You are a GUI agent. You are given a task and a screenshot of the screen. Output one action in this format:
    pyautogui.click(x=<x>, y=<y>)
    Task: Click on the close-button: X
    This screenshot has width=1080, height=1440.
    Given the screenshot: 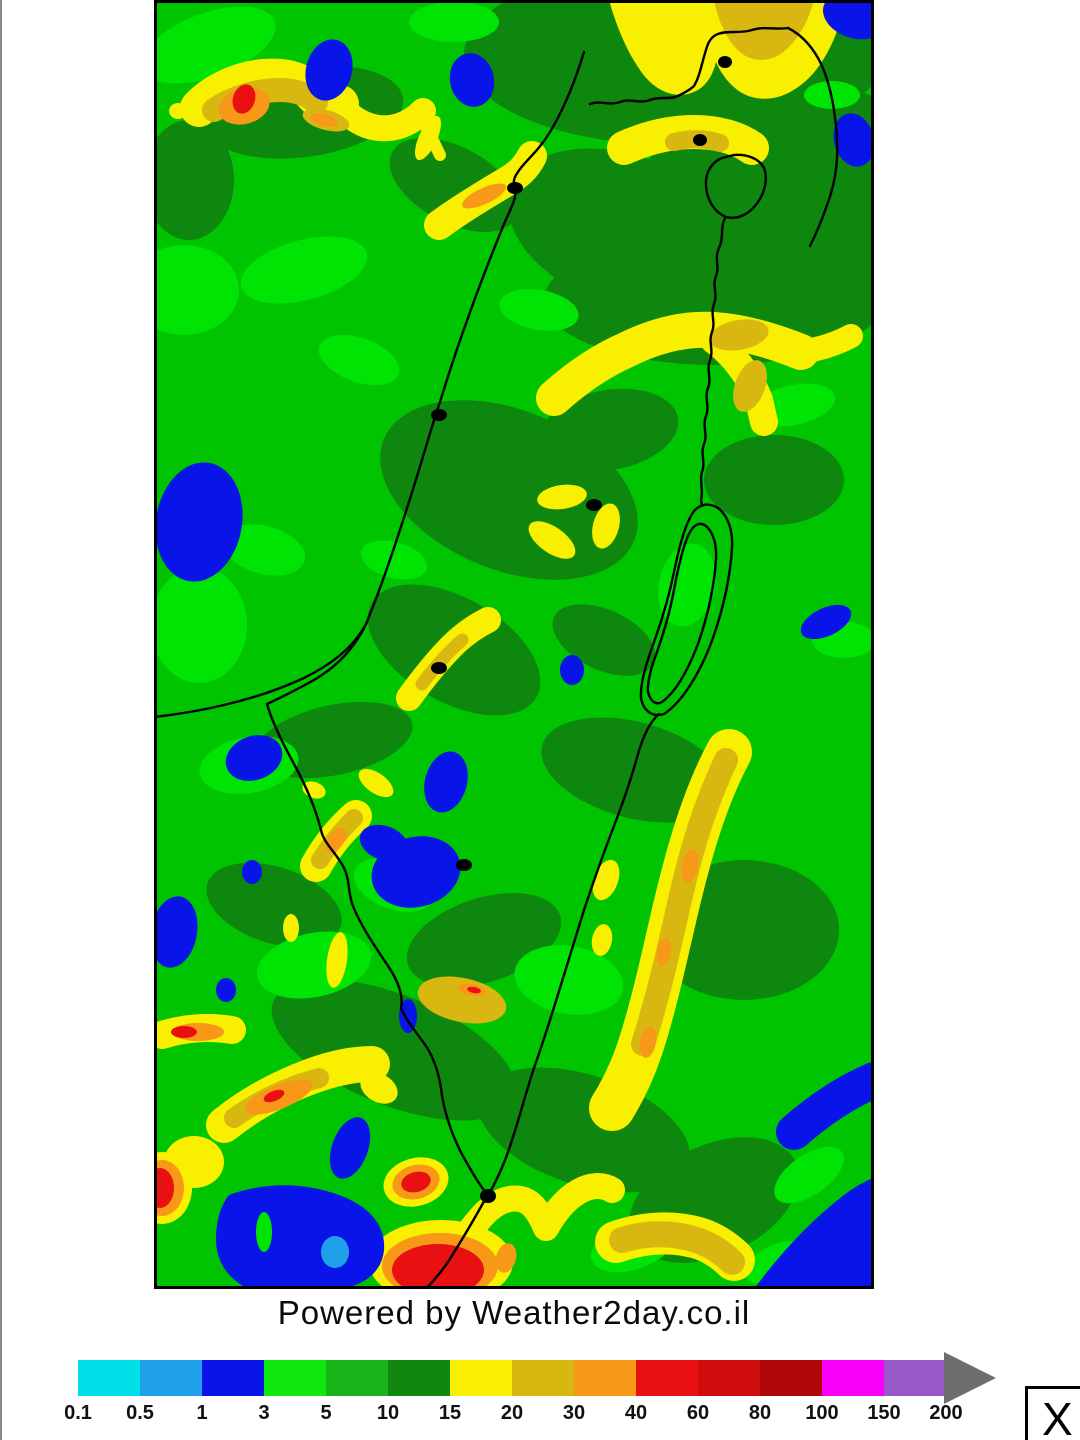 What is the action you would take?
    pyautogui.click(x=1052, y=1413)
    